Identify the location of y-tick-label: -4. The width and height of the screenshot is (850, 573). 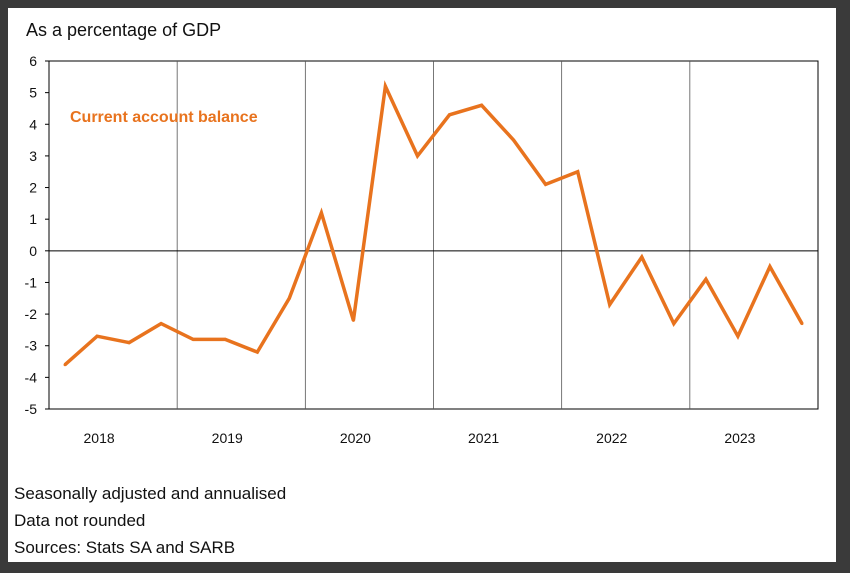
(31, 377).